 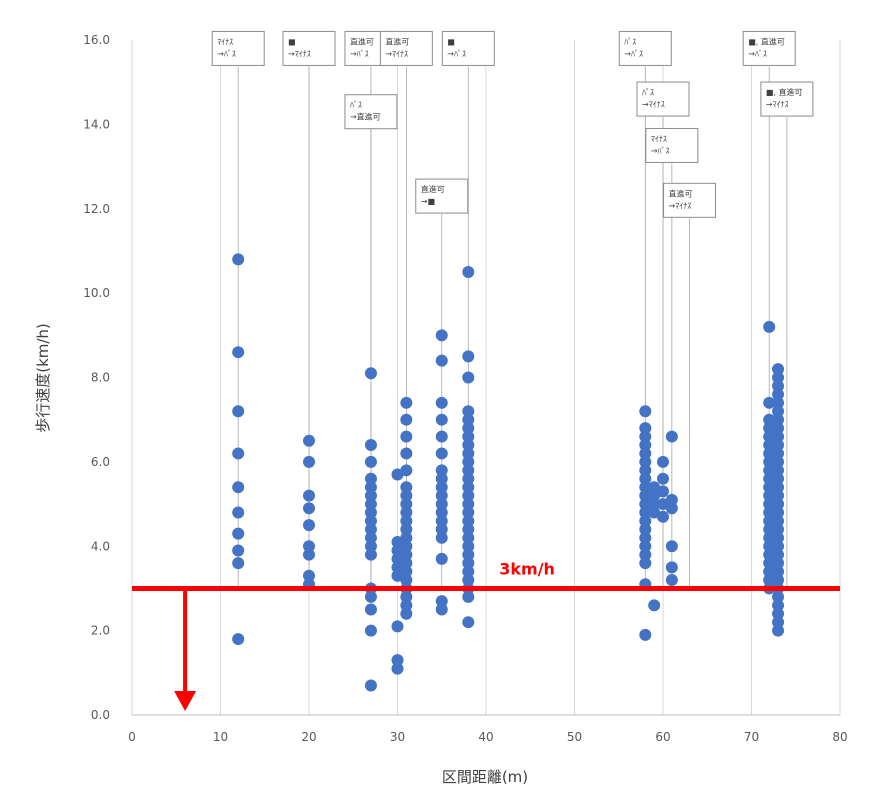 What do you see at coordinates (96, 377) in the screenshot?
I see `y-tick-labels: 0.0 2.0 4.0 6.0 8.0 10.0 12.0 14.0 16.0` at bounding box center [96, 377].